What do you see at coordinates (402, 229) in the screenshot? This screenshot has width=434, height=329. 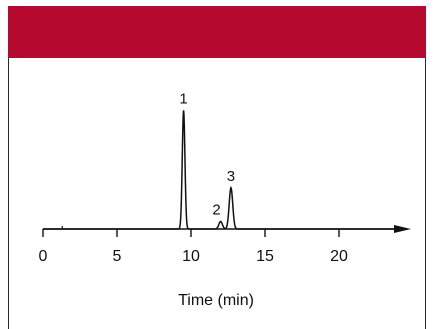 I see `x-axis-arrowhead` at bounding box center [402, 229].